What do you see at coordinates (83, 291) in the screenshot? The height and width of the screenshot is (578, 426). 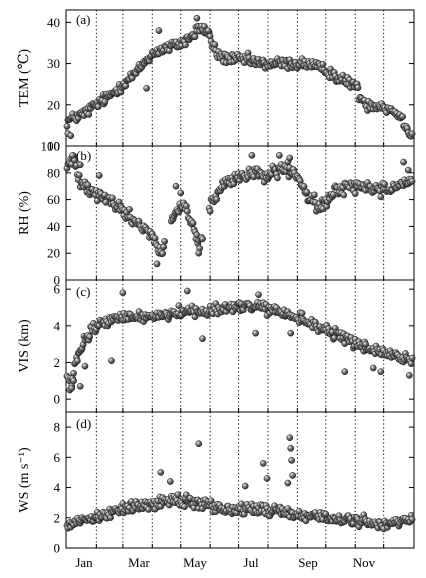 I see `panel-c-label: (c)` at bounding box center [83, 291].